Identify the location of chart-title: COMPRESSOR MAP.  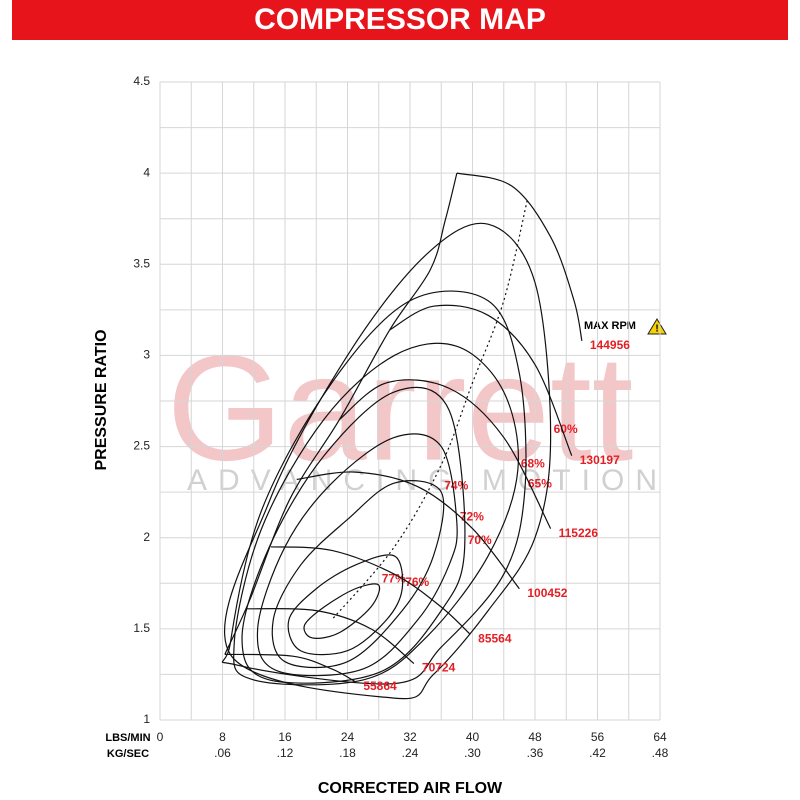
(400, 19).